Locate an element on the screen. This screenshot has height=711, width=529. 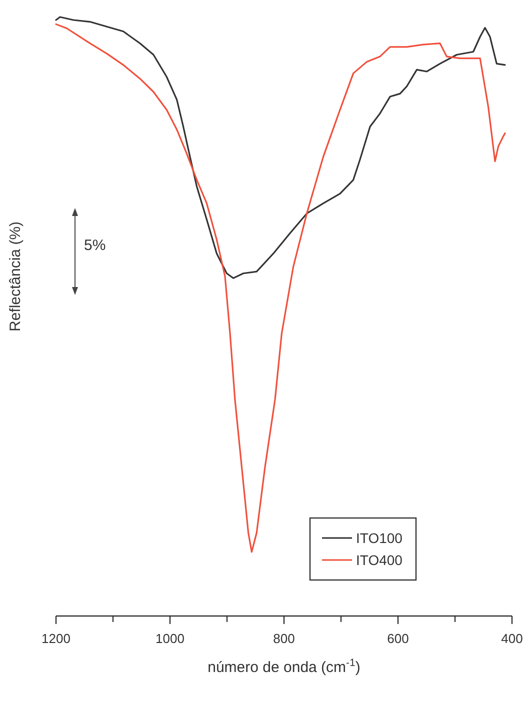
x-tick-label: 1200 is located at coordinates (56, 638).